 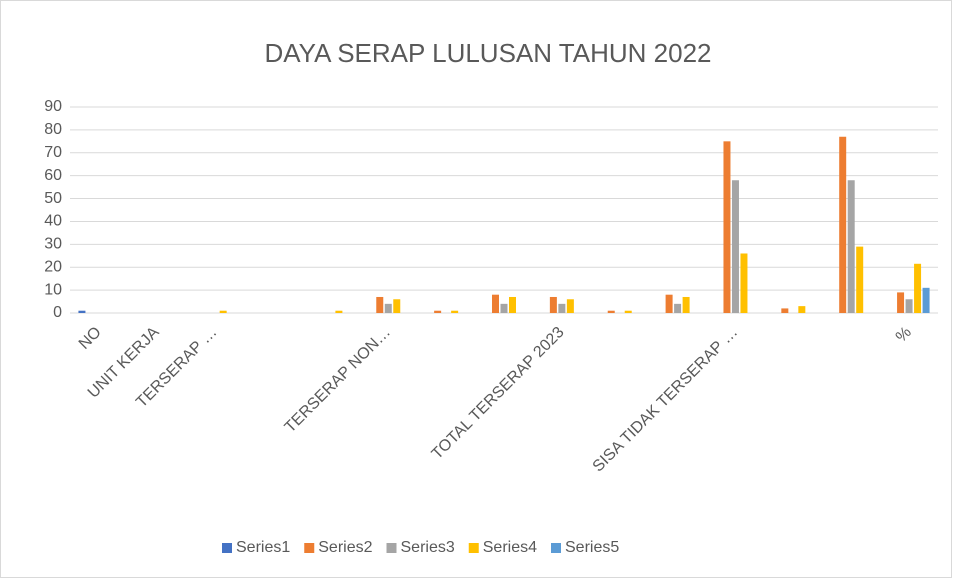 What do you see at coordinates (53, 244) in the screenshot?
I see `y-tick-label: 30` at bounding box center [53, 244].